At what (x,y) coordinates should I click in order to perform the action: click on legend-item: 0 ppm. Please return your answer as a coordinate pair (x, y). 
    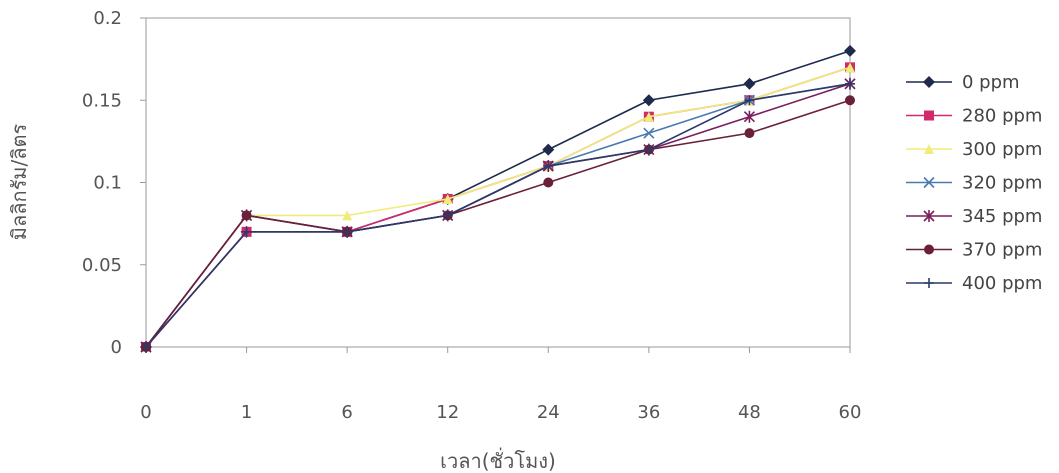
    Looking at the image, I should click on (963, 82).